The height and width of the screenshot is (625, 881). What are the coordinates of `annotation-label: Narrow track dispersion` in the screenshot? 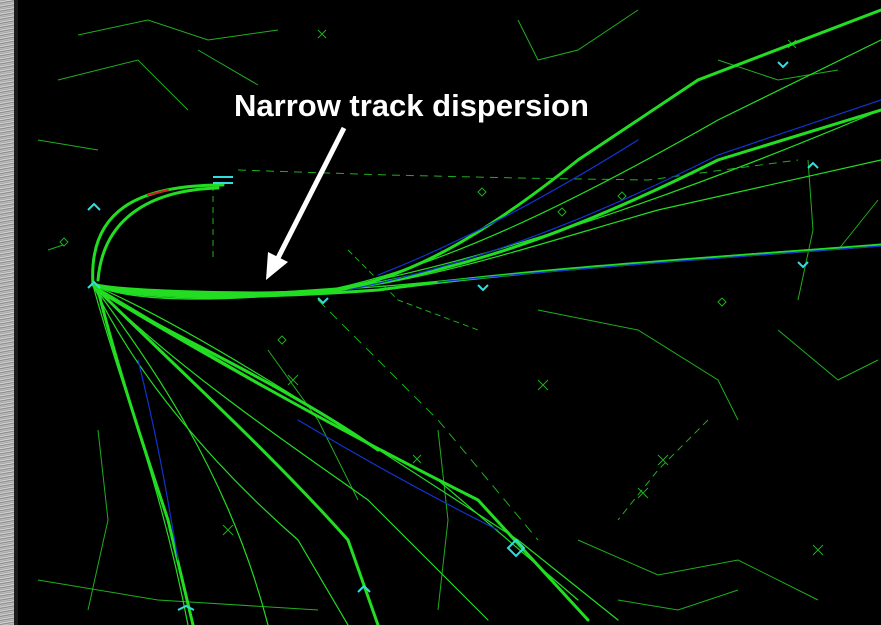 It's located at (411, 105).